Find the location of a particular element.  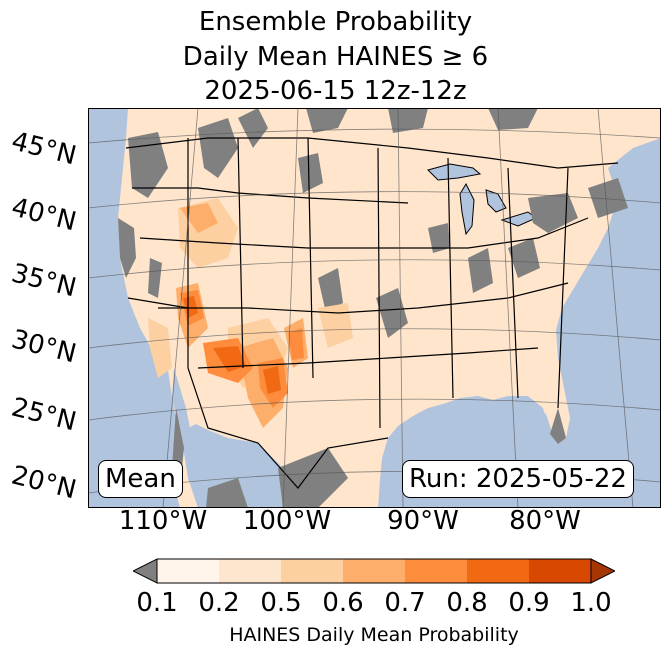

probability-0.8-0.9 is located at coordinates (232, 345).